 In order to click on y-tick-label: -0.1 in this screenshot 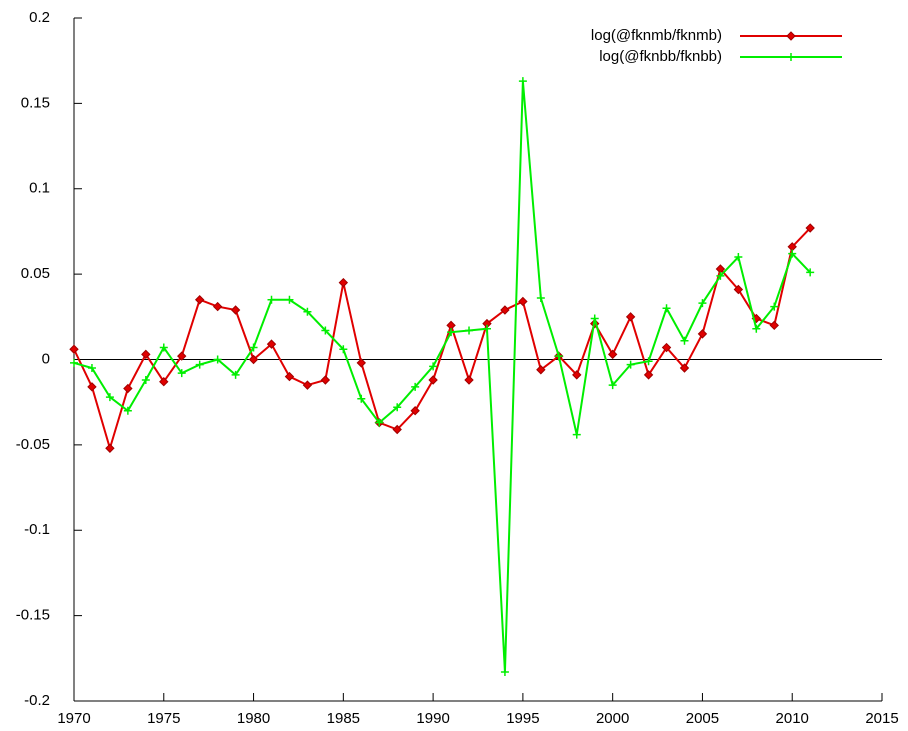, I will do `click(37, 529)`.